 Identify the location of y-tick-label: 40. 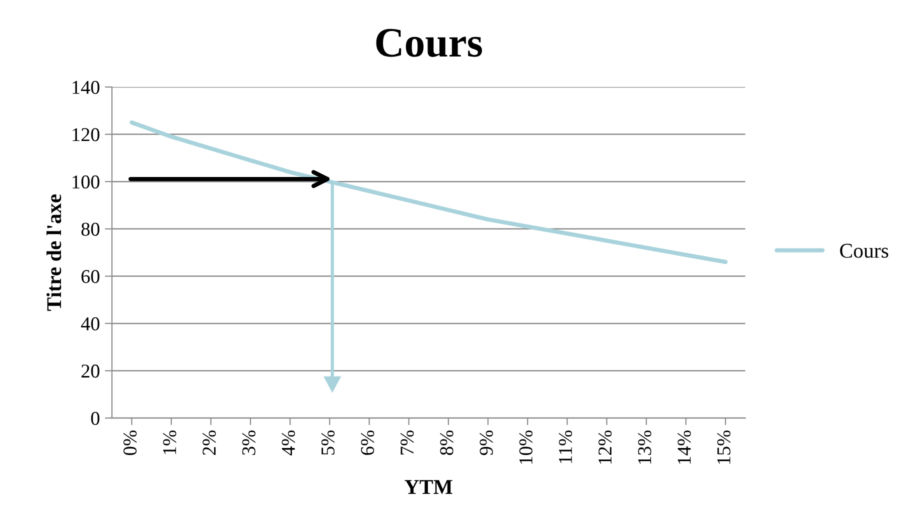
(90, 323).